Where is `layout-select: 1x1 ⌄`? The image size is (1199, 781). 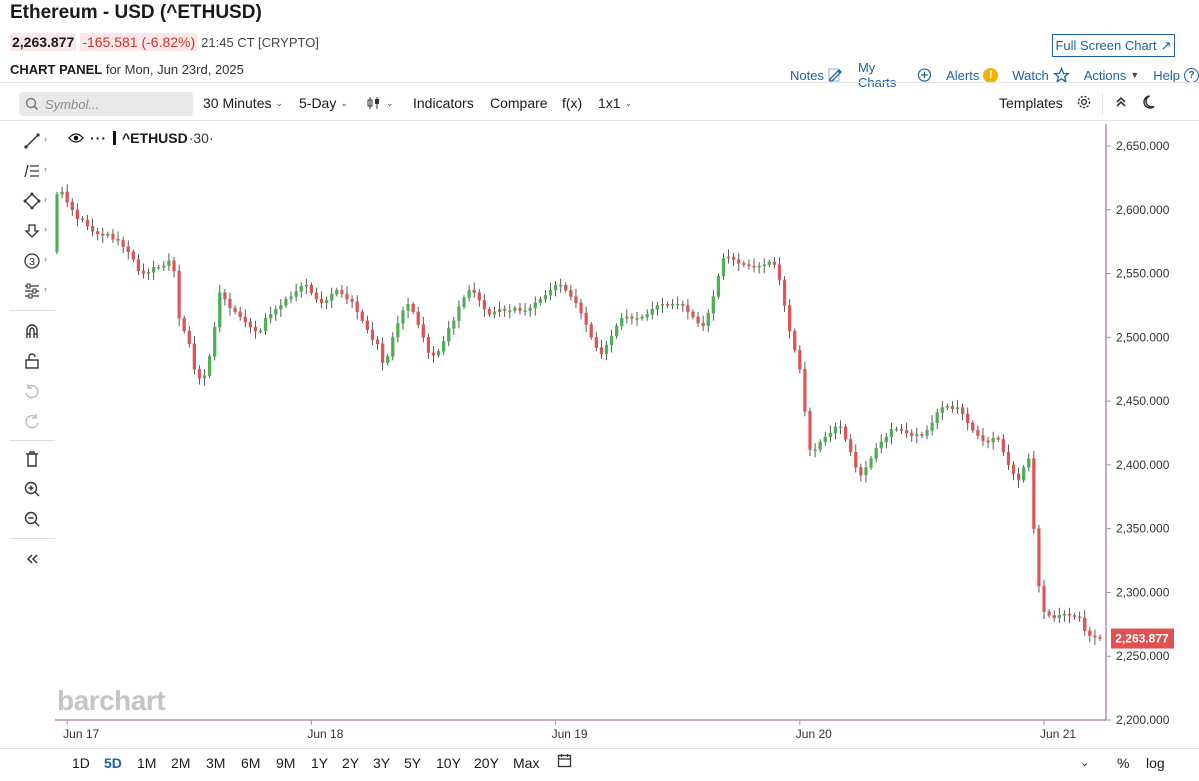 layout-select: 1x1 ⌄ is located at coordinates (615, 103).